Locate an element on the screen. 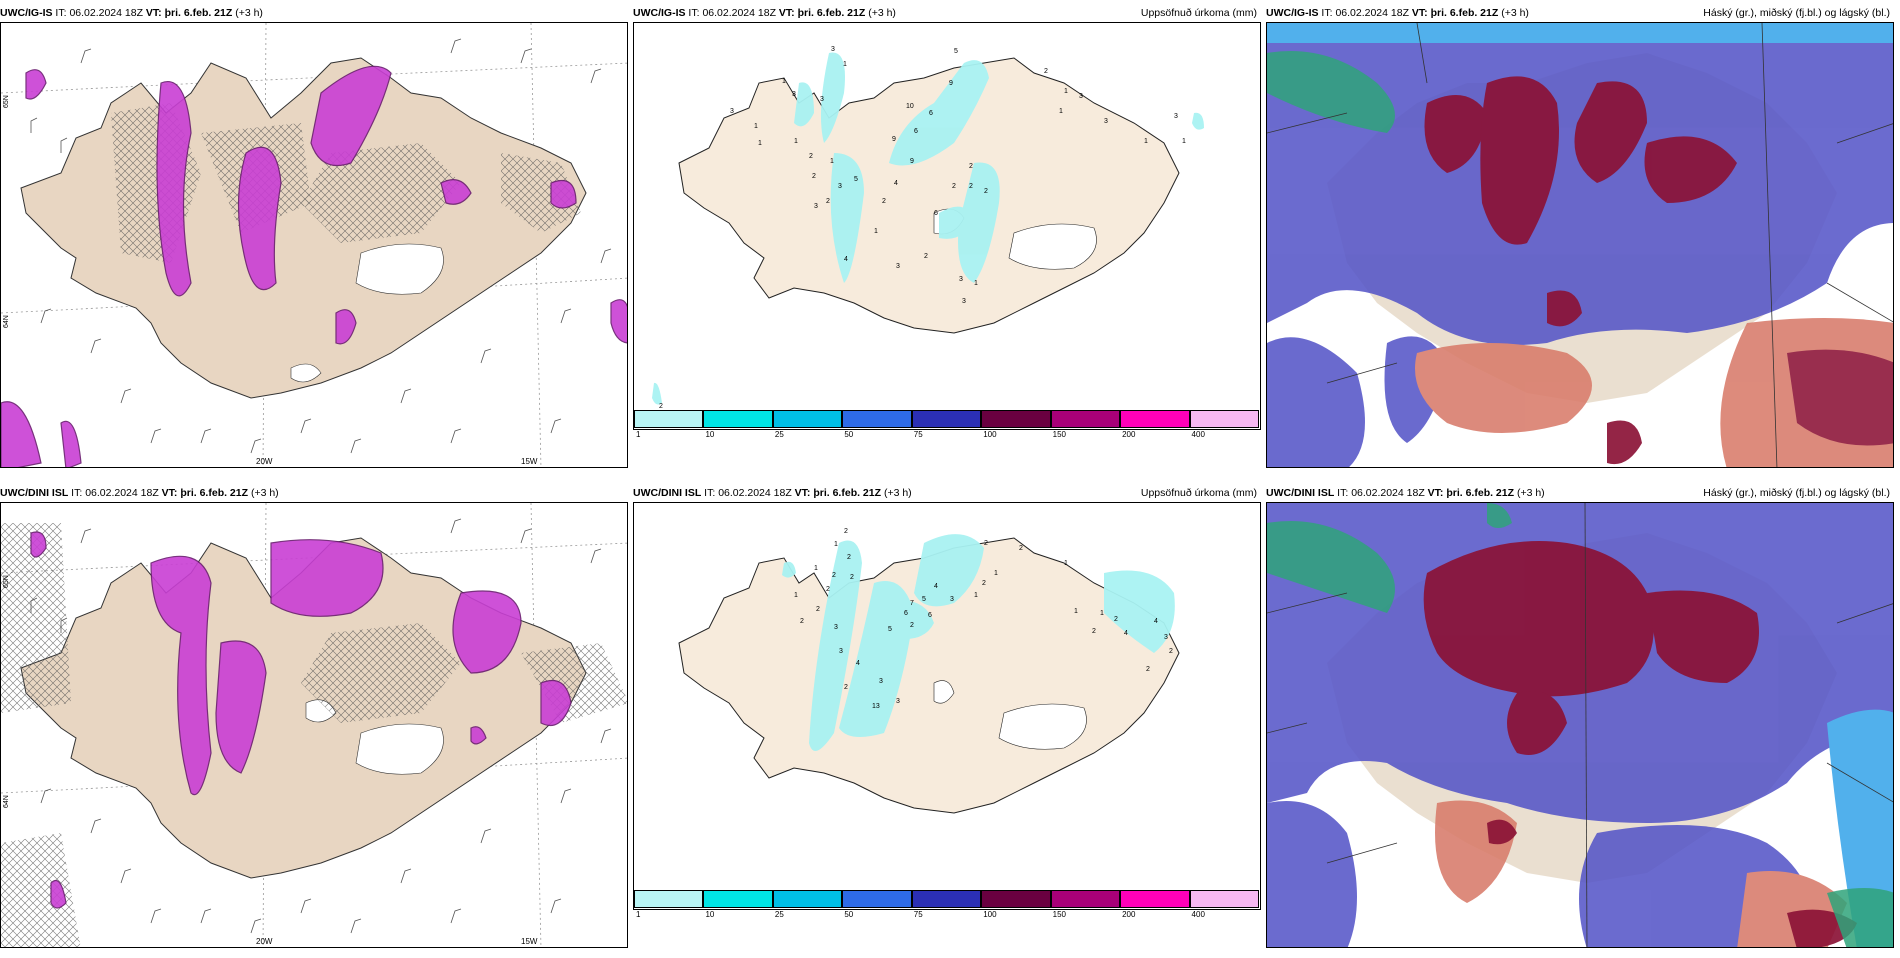 The height and width of the screenshot is (958, 1900). lat-label: 65N is located at coordinates (6, 581).